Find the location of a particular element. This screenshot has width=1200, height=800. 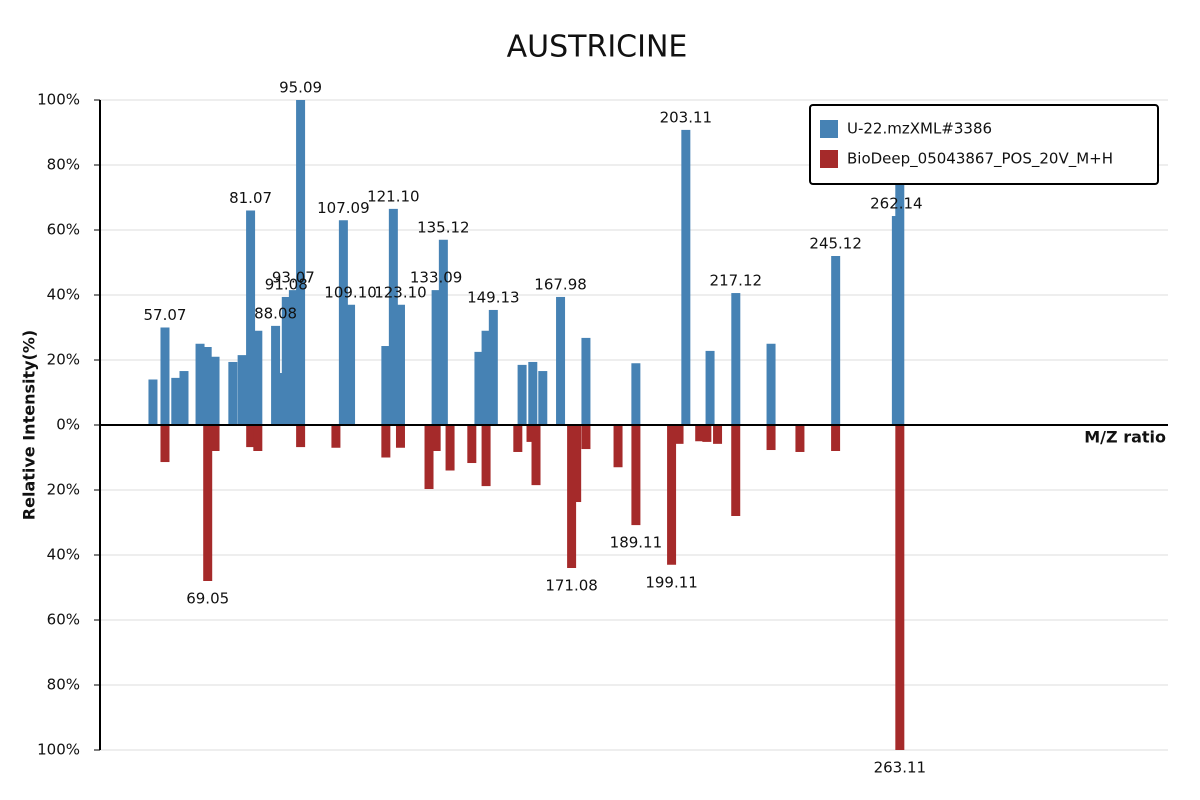

peak-label: 107.09 is located at coordinates (343, 208).